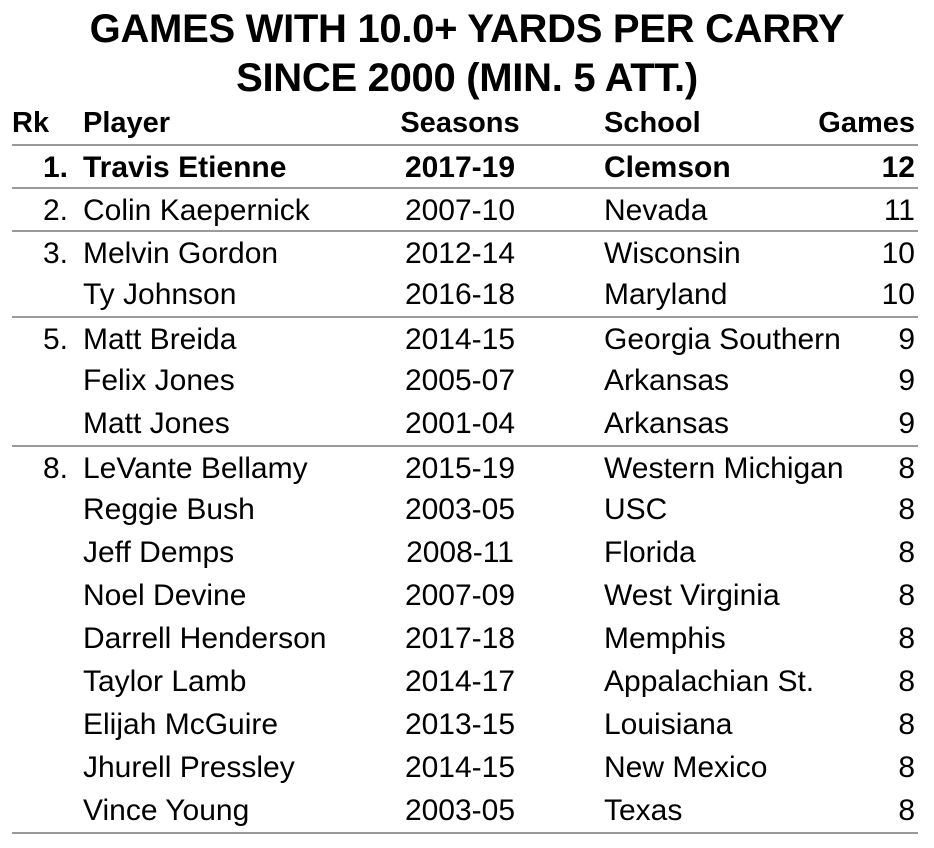 This screenshot has width=934, height=848. What do you see at coordinates (722, 339) in the screenshot?
I see `school-cell: Georgia Southern` at bounding box center [722, 339].